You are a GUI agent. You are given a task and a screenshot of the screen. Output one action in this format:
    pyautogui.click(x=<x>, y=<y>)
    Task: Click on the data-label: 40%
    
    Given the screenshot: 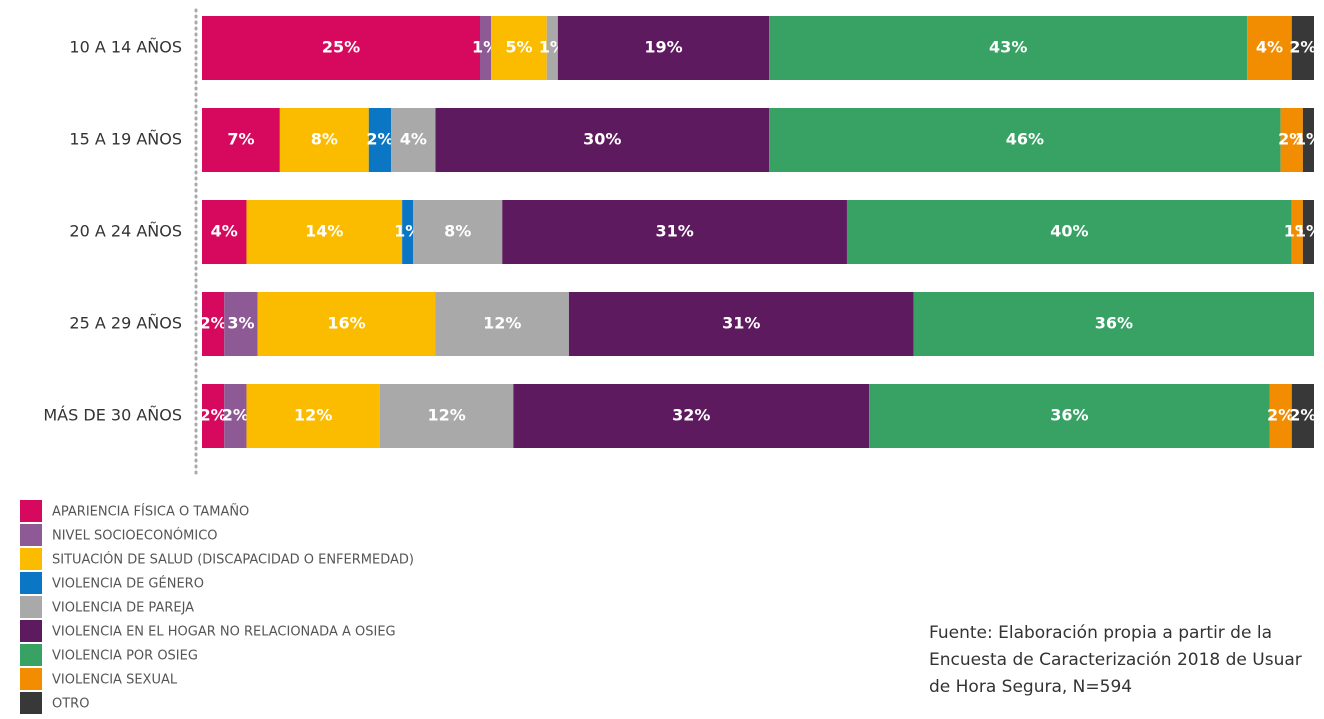 What is the action you would take?
    pyautogui.click(x=1069, y=231)
    